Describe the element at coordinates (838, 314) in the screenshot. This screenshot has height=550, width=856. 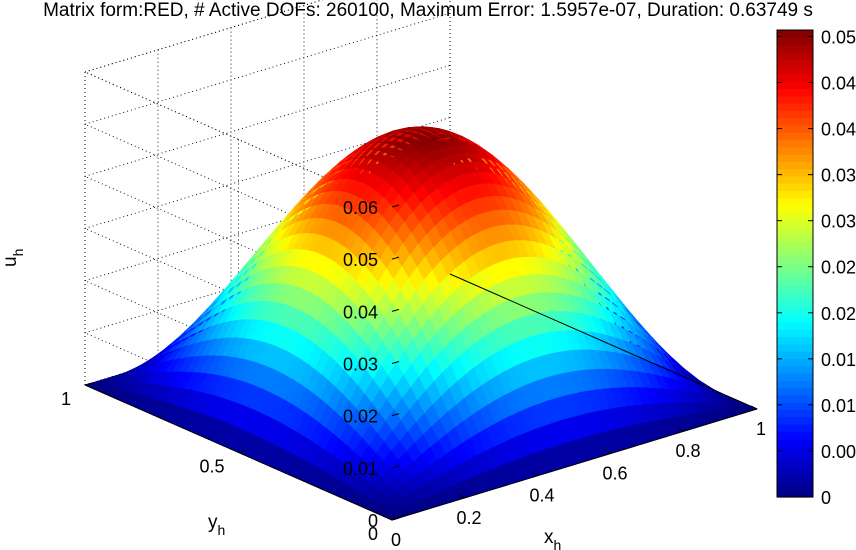
I see `colorbar-tick-label: 0.02` at that location.